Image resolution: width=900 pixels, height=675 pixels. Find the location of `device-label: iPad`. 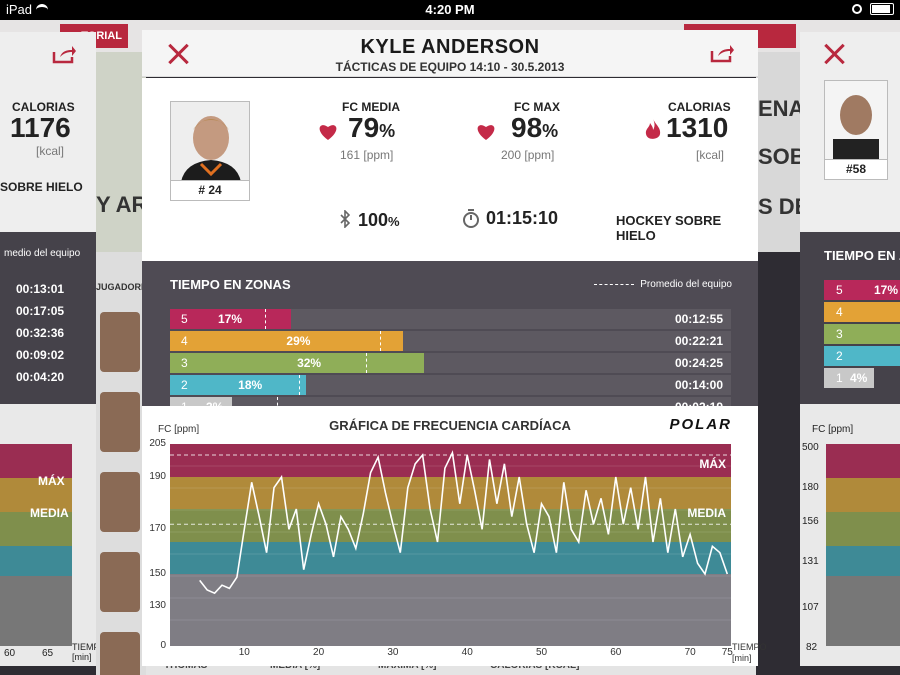

device-label: iPad is located at coordinates (19, 9).